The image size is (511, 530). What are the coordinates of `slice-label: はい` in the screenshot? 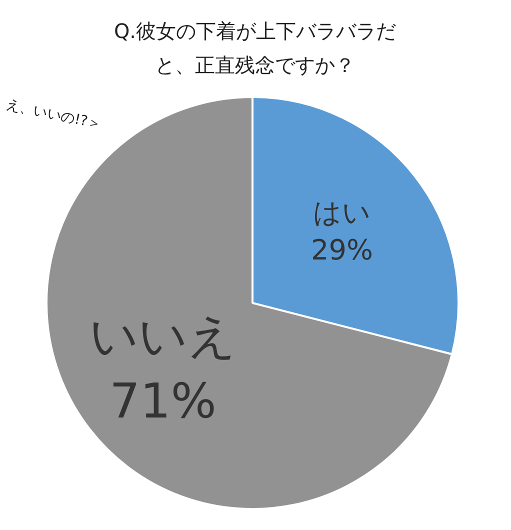 It's located at (342, 212).